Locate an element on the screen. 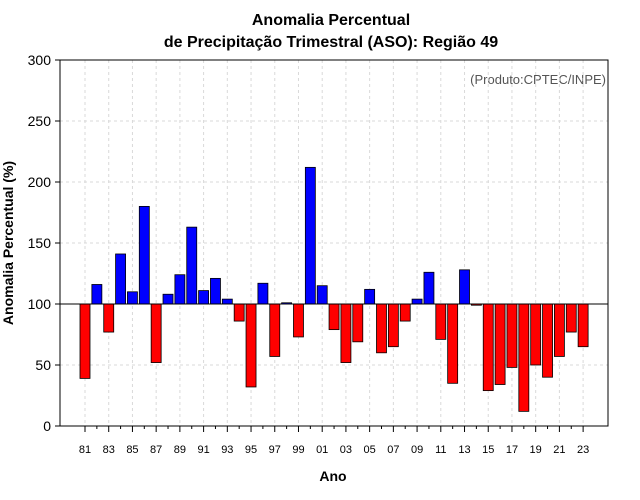 This screenshot has width=640, height=500. x-tick-label: 19 is located at coordinates (536, 450).